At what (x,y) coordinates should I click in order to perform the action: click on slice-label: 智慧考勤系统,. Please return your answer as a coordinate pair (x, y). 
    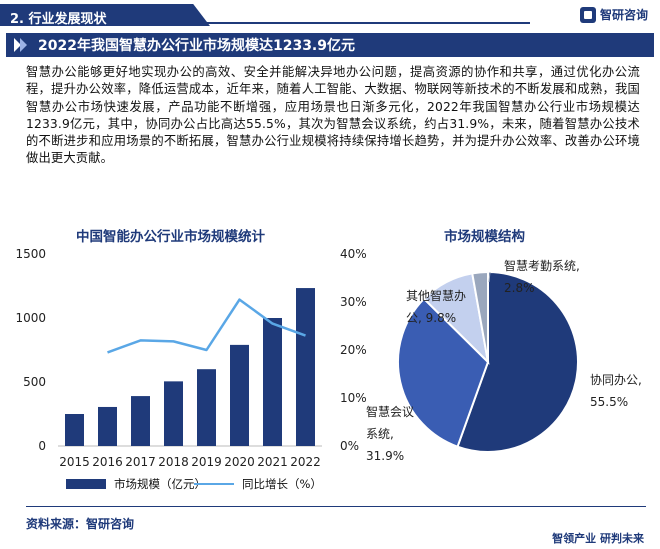
    Looking at the image, I should click on (542, 265).